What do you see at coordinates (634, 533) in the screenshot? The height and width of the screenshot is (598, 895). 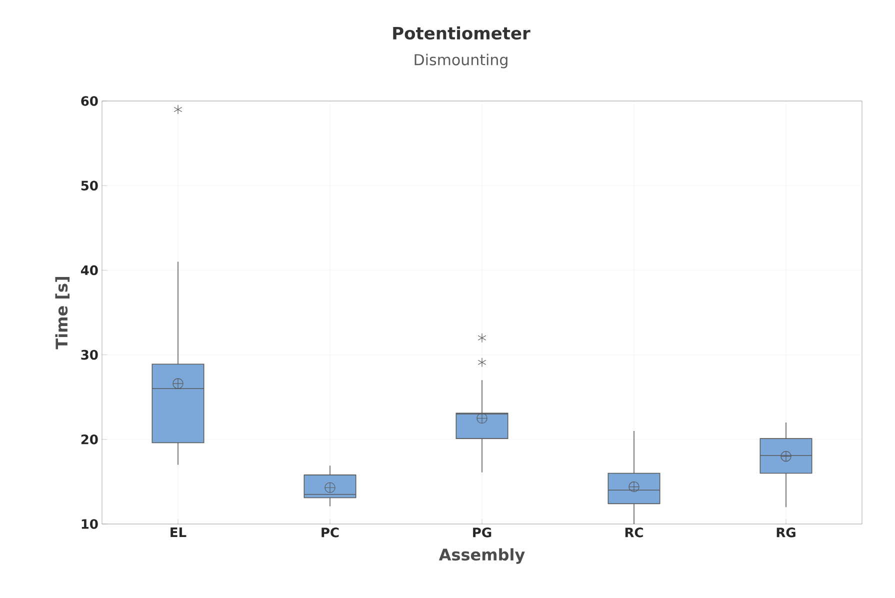 I see `x-tick-label: RC` at bounding box center [634, 533].